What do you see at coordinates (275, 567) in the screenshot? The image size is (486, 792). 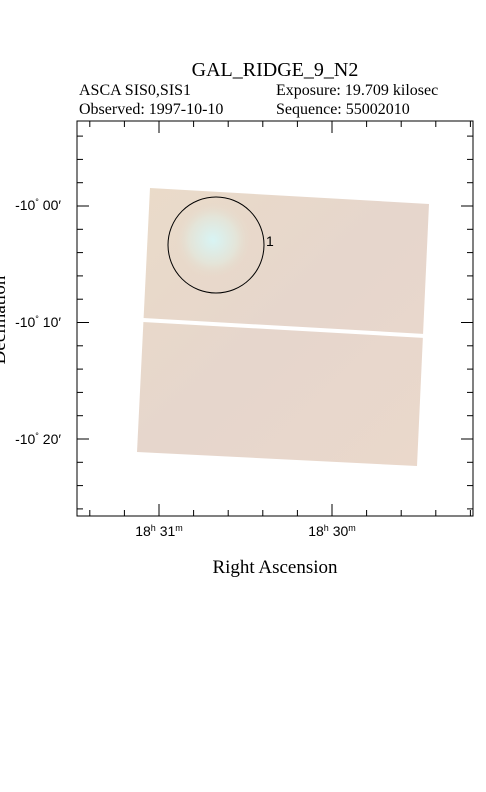 I see `x-axis-label: Right Ascension` at bounding box center [275, 567].